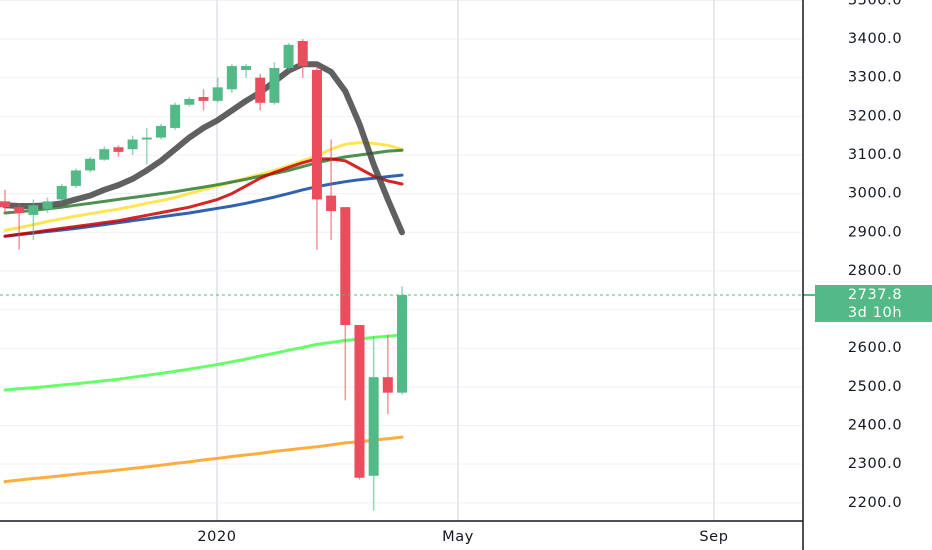 This screenshot has width=932, height=550. I want to click on x-tick-label: May, so click(458, 537).